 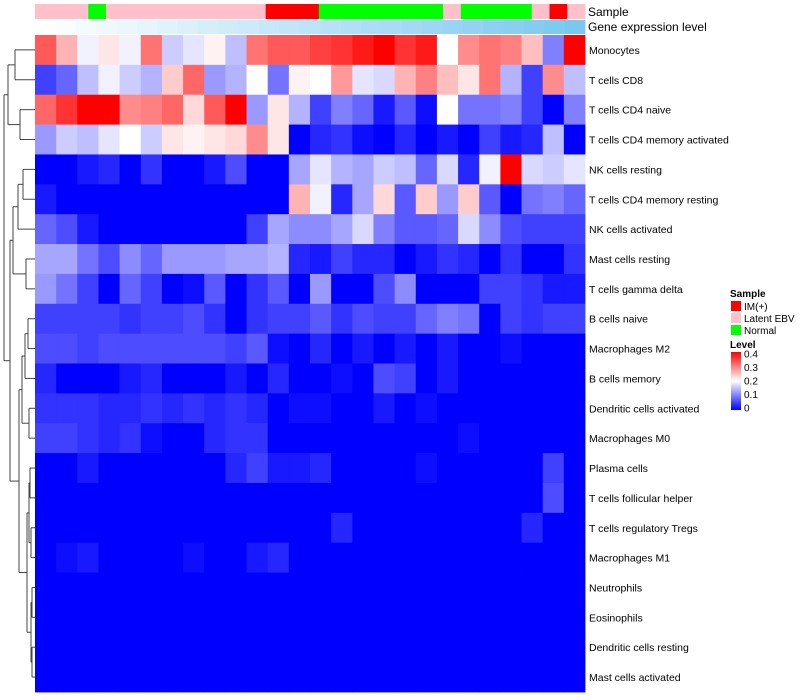 I want to click on row-label: Macrophages M2, so click(x=629, y=350).